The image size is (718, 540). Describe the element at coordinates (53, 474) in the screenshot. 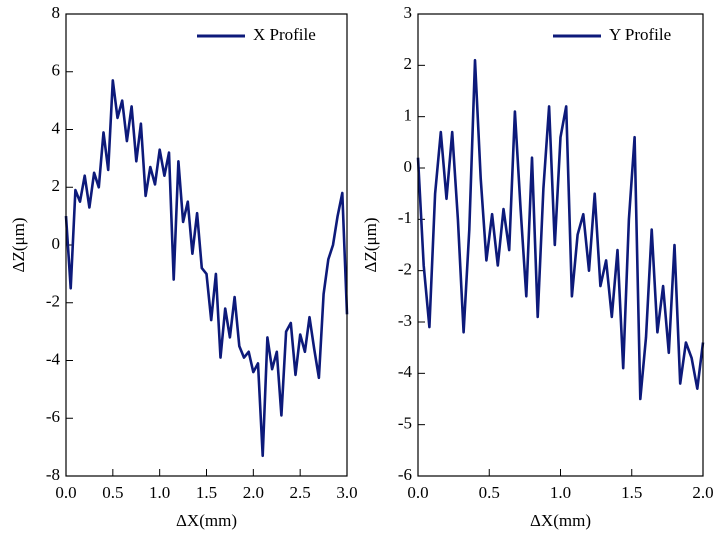

I see `y-tick-label: -8` at that location.